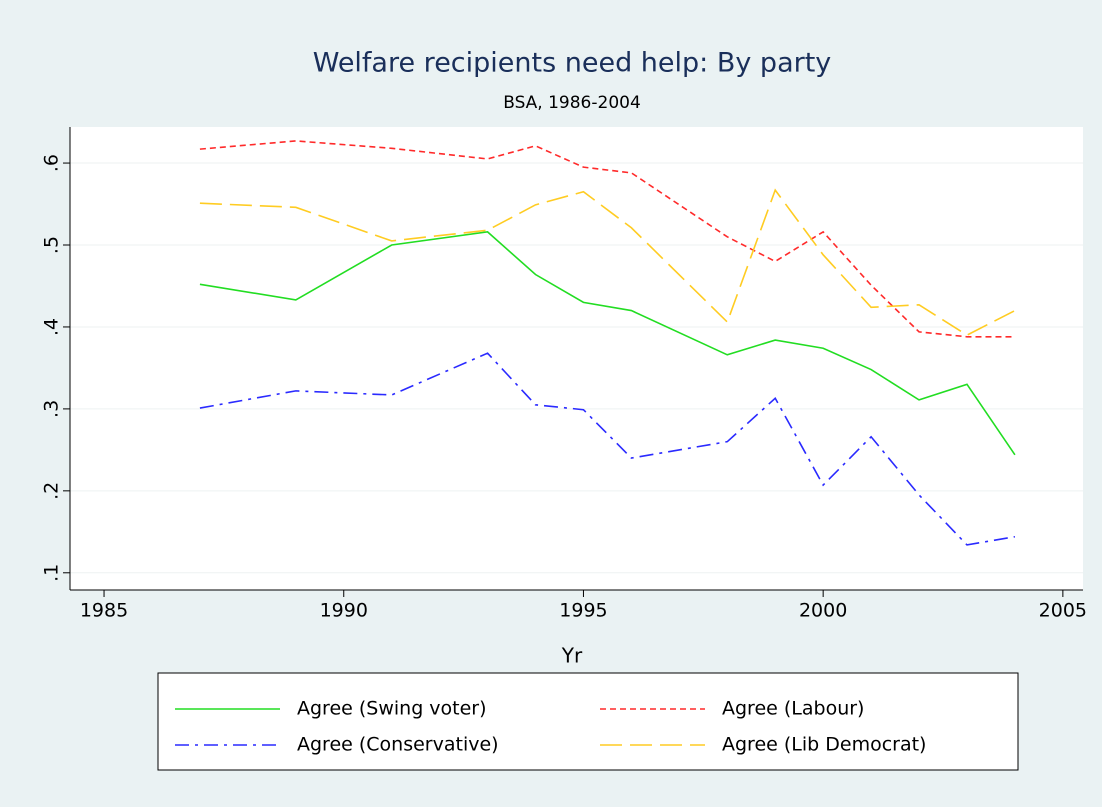 This screenshot has width=1102, height=807. Describe the element at coordinates (344, 611) in the screenshot. I see `x-tick-label: 1990` at that location.